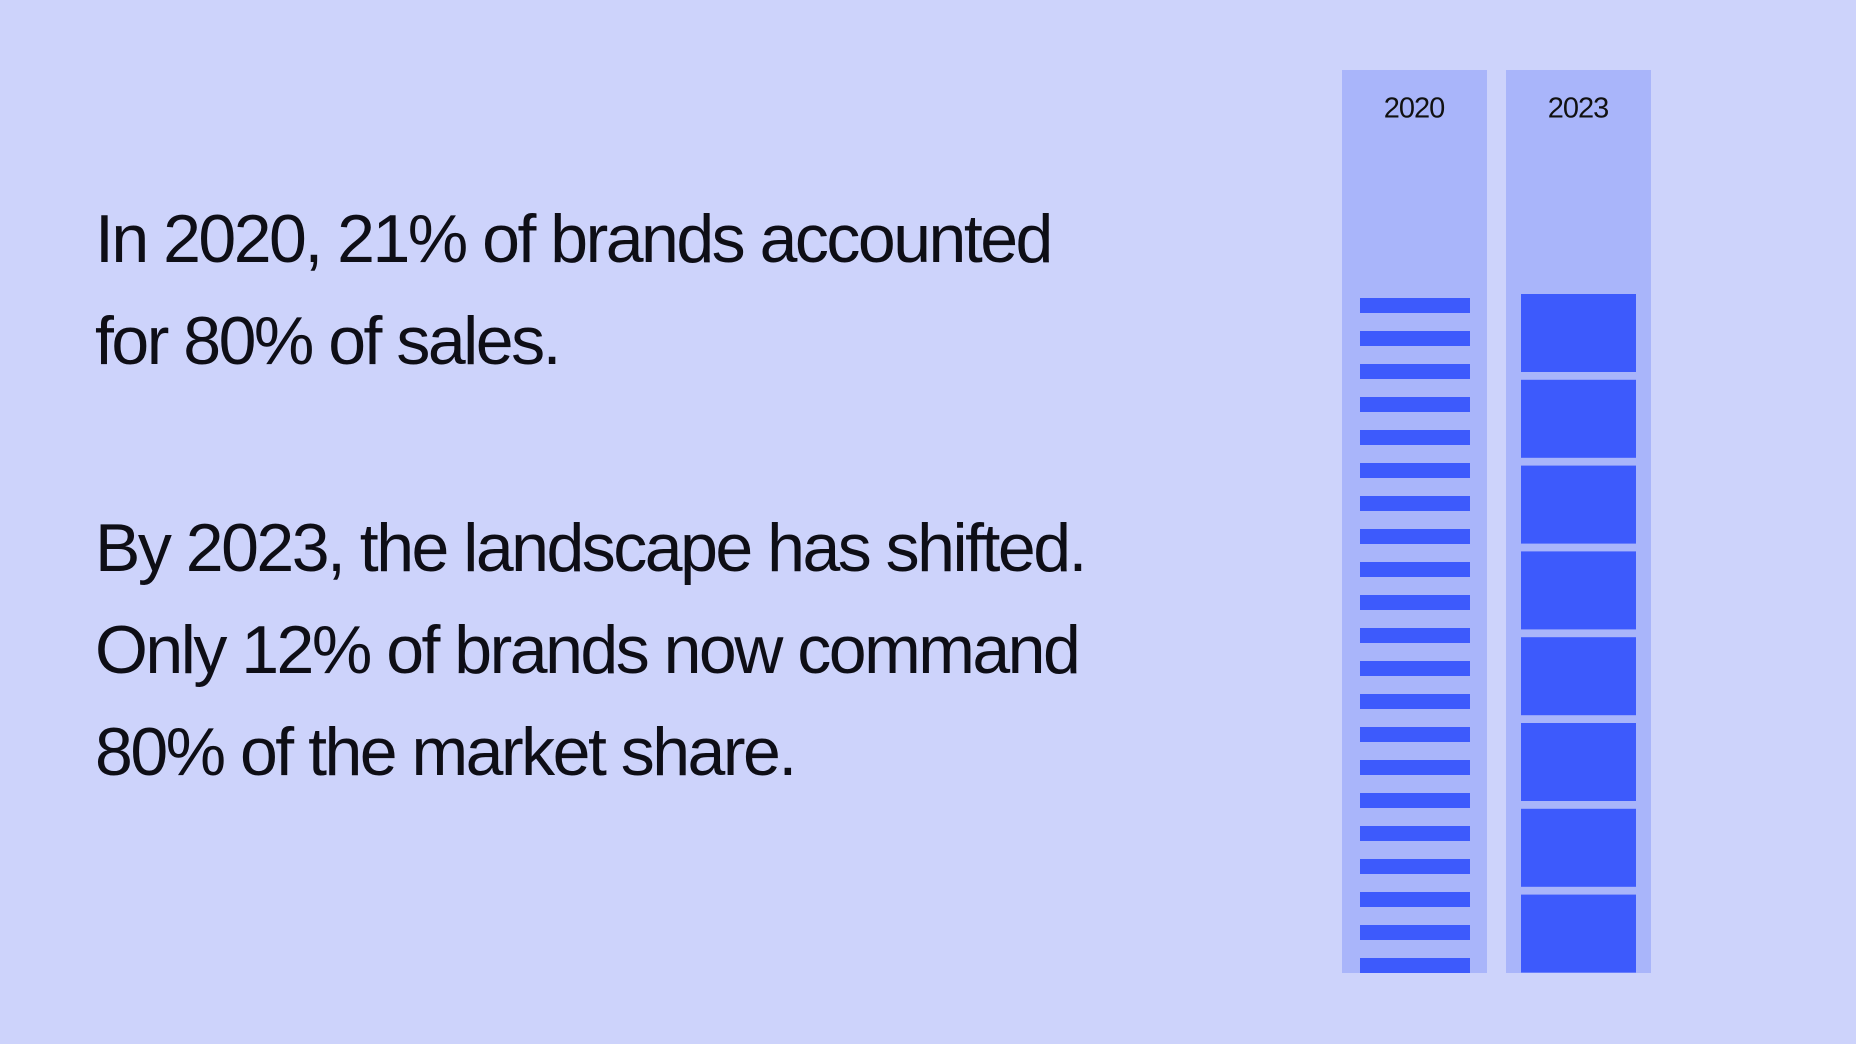 This screenshot has height=1044, width=1856. Describe the element at coordinates (1414, 521) in the screenshot. I see `column-2020` at that location.